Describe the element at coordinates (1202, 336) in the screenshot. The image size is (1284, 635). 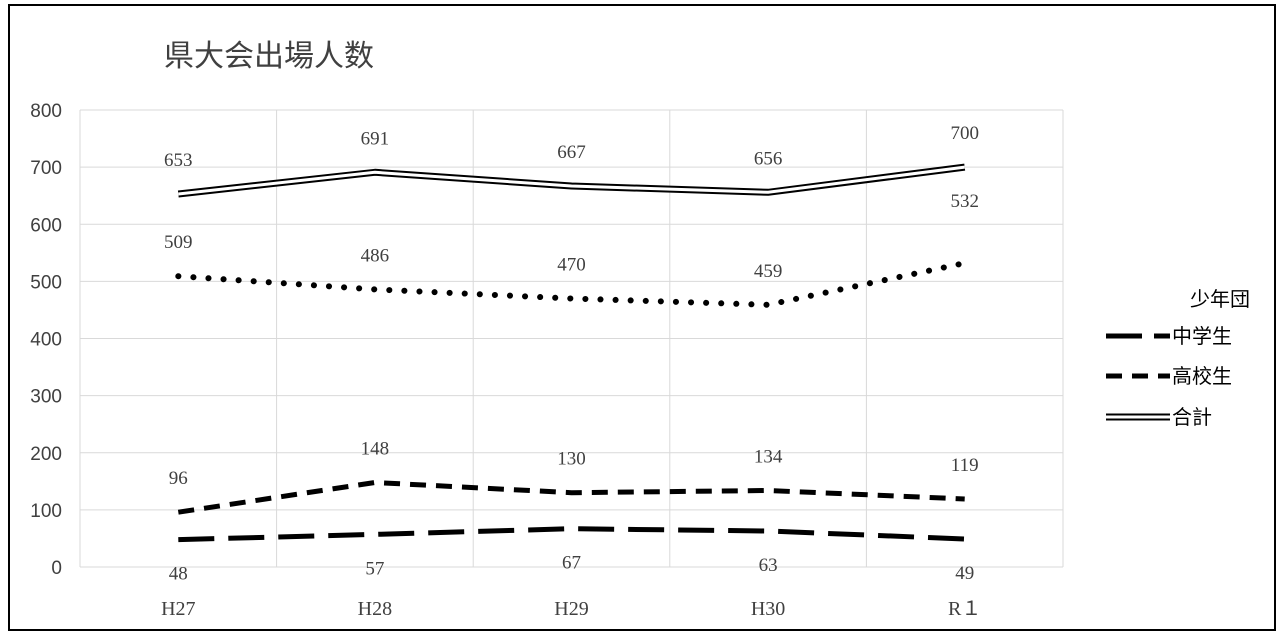
I see `legend-label-中学生: 中学生` at that location.